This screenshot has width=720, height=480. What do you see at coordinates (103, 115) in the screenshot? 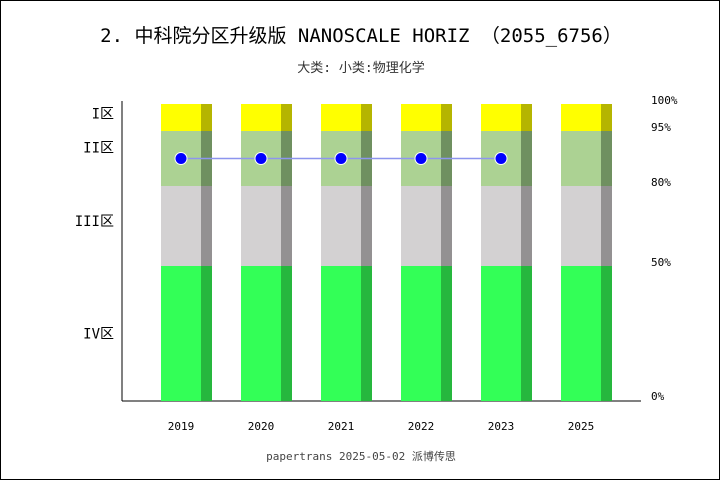
I see `zone-label: I区` at bounding box center [103, 115].